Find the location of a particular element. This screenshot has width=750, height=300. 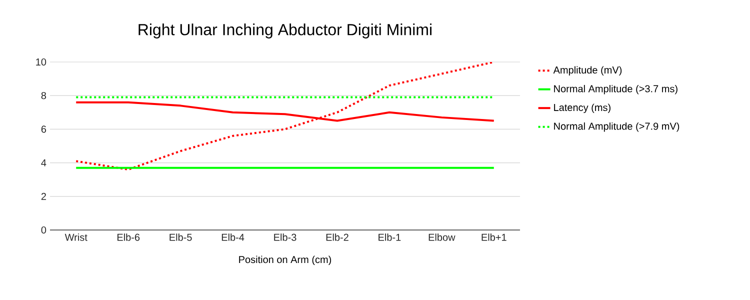

y-tick-label: 4 is located at coordinates (43, 162).